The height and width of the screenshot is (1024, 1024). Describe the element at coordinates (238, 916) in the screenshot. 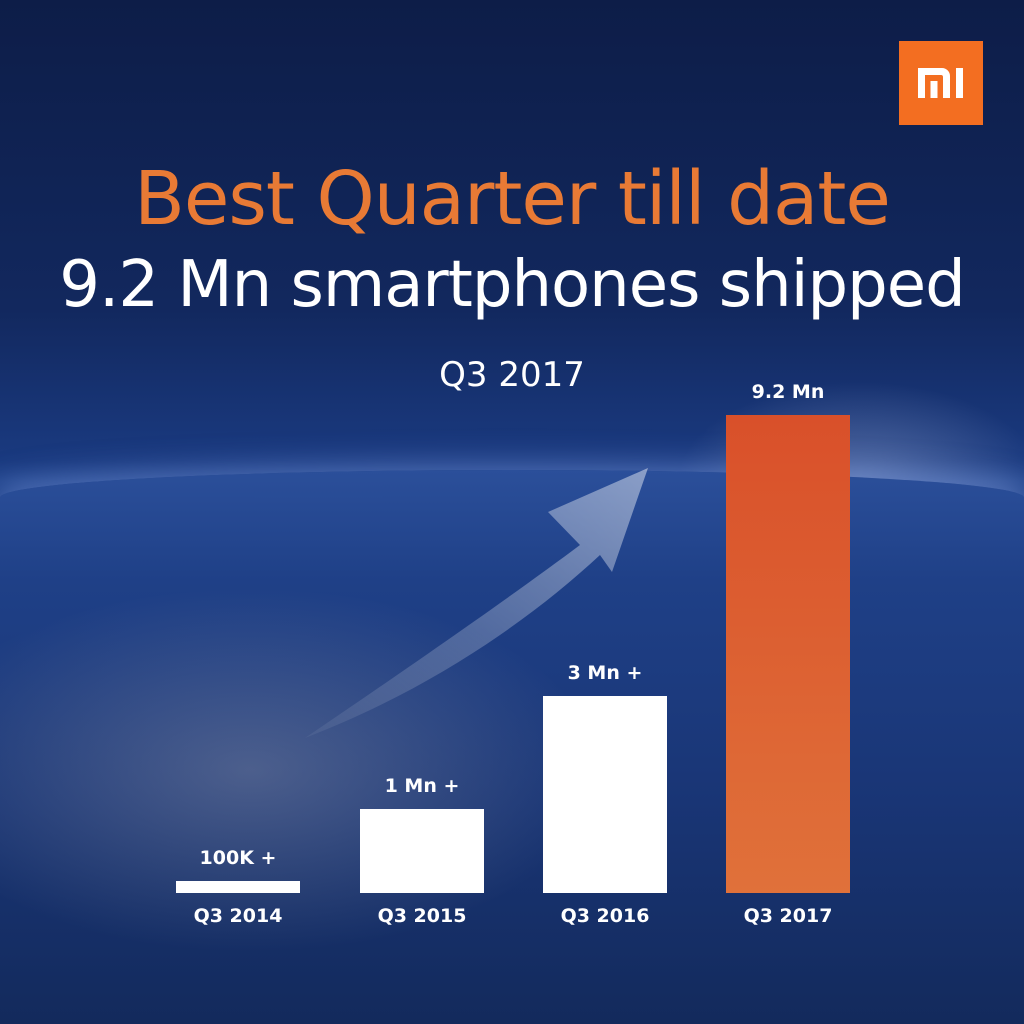

I see `category-label: Q3 2014` at that location.